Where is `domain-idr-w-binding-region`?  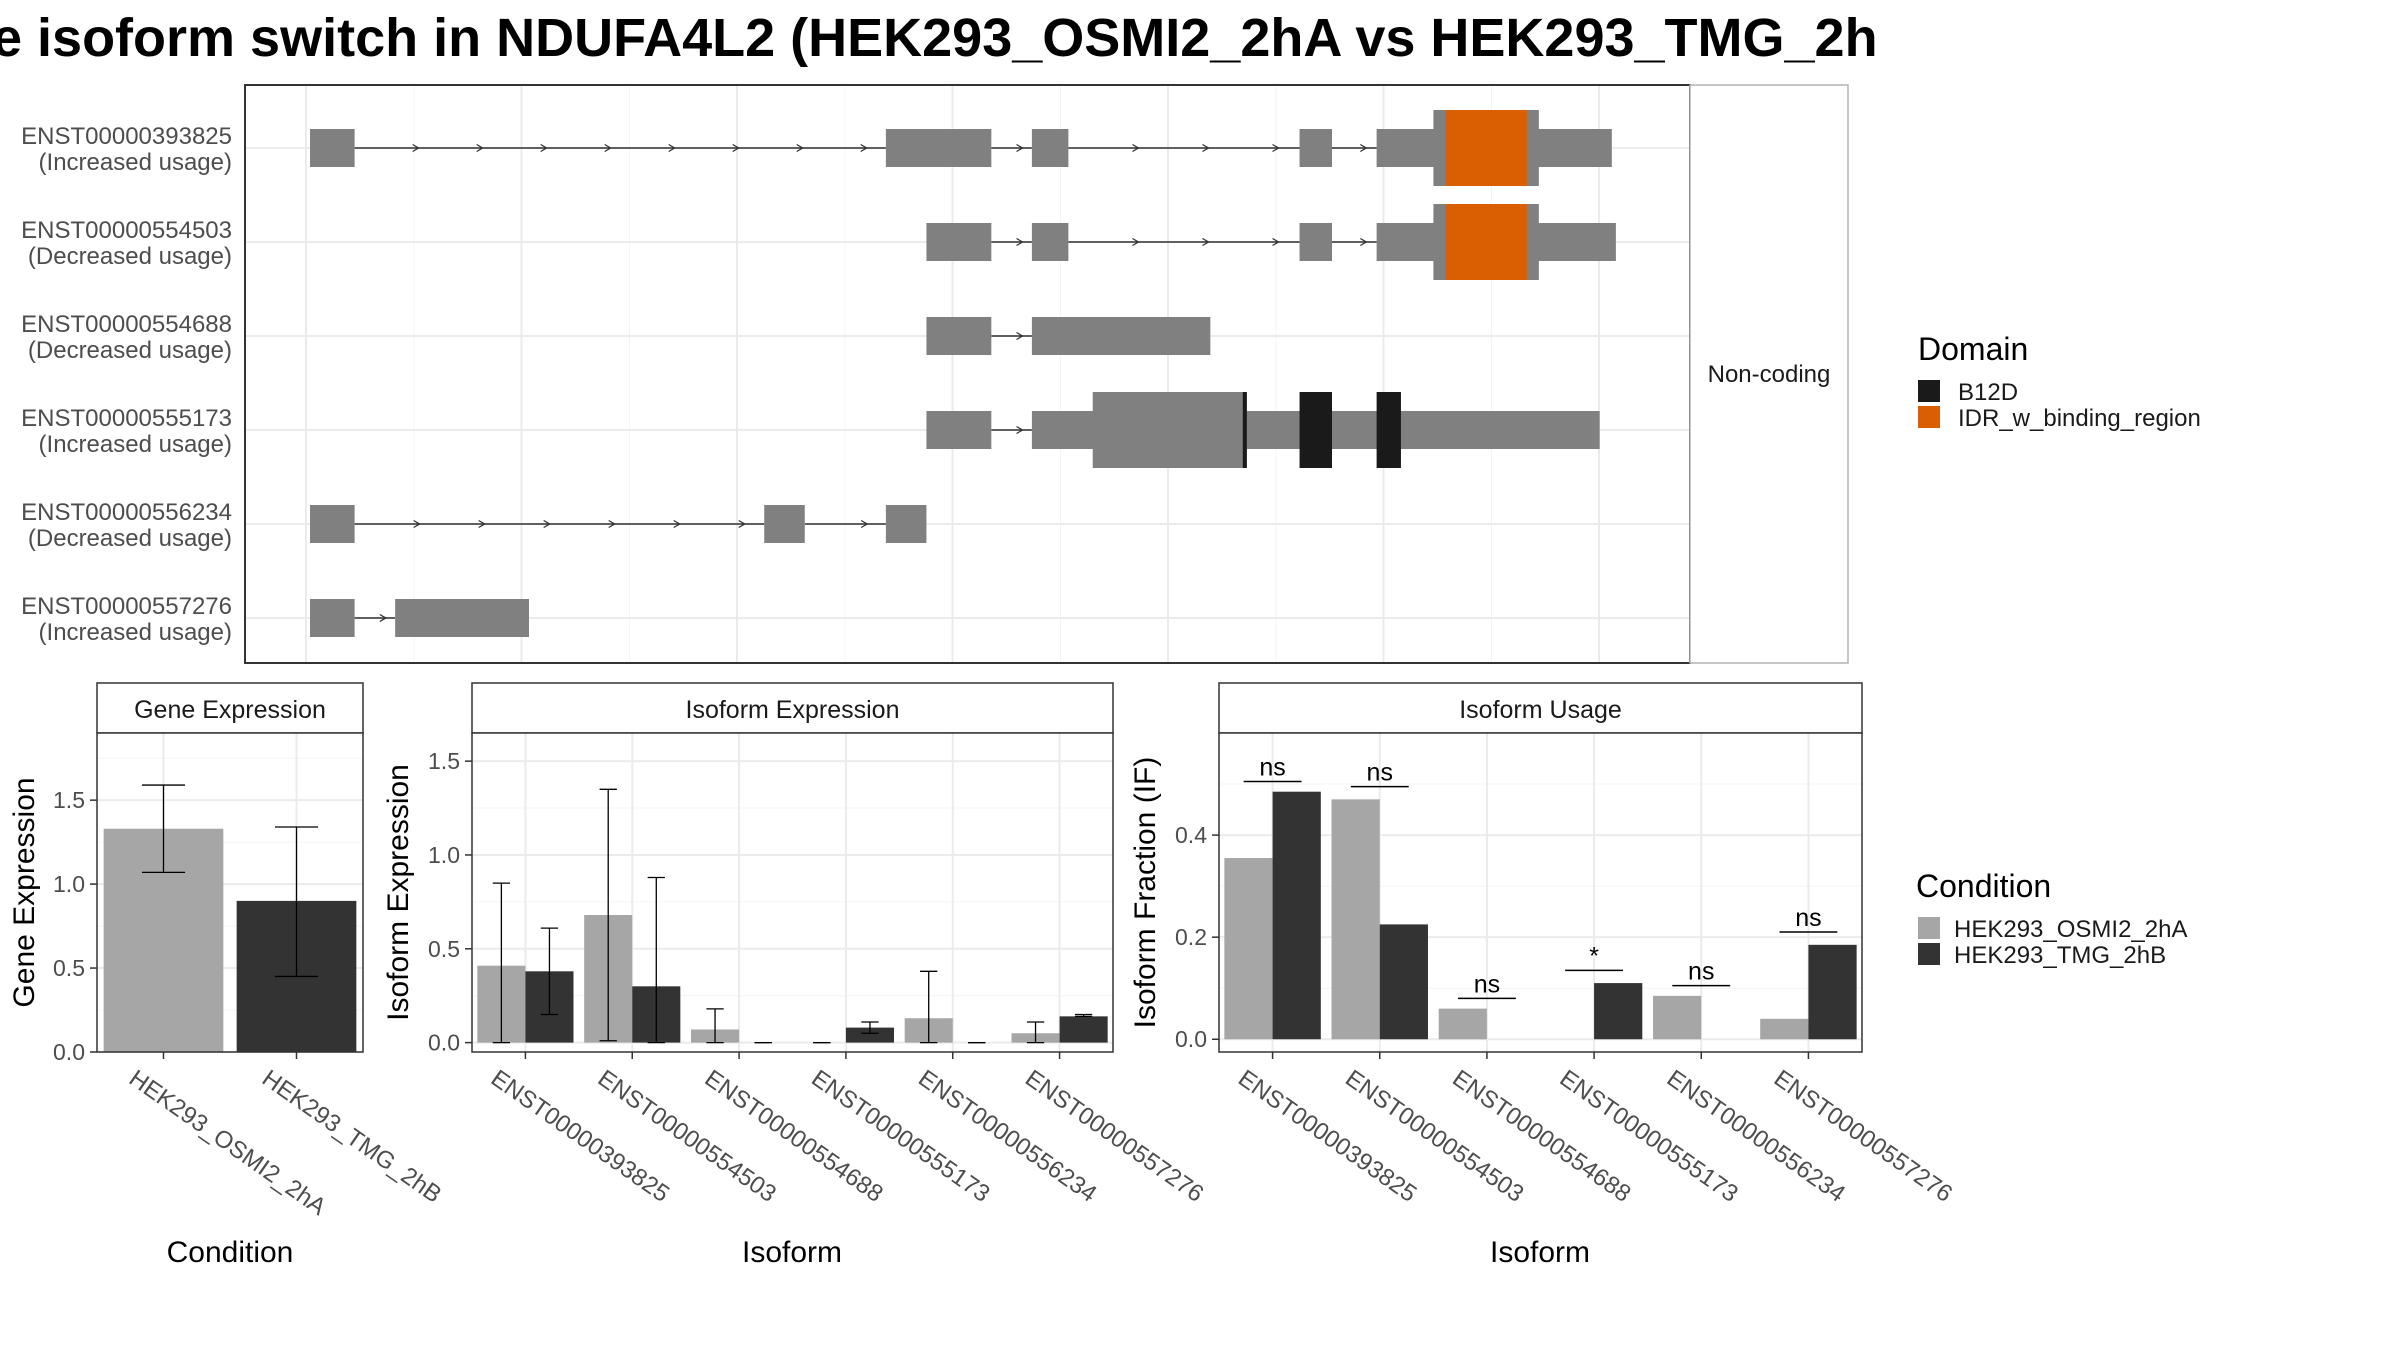
domain-idr-w-binding-region is located at coordinates (1486, 242).